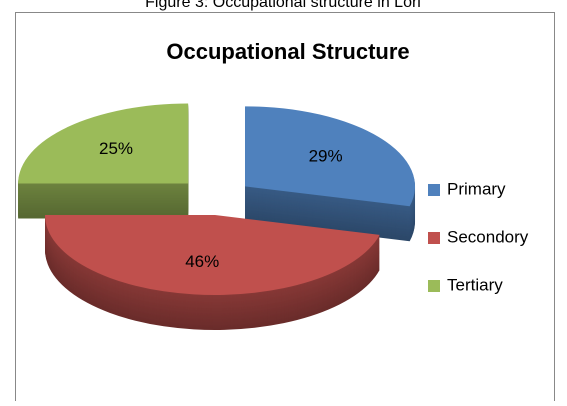 This screenshot has height=406, width=567. Describe the element at coordinates (287, 51) in the screenshot. I see `chart-title: Occupational Structure` at that location.